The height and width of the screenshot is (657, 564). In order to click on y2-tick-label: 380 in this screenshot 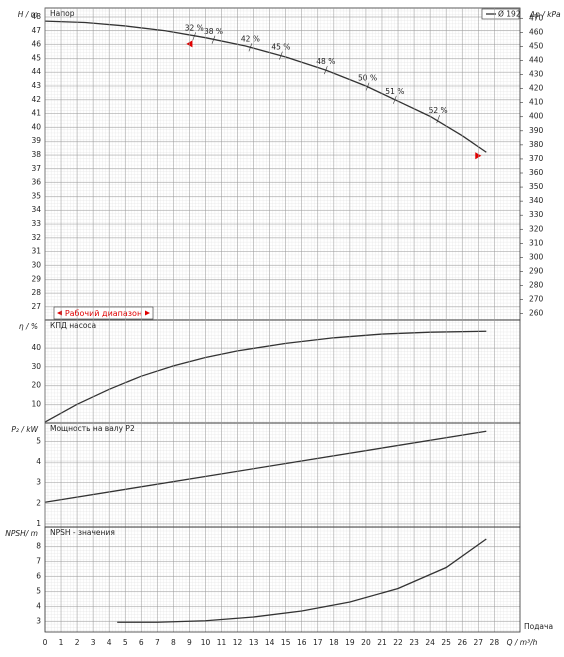, I will do `click(536, 144)`.